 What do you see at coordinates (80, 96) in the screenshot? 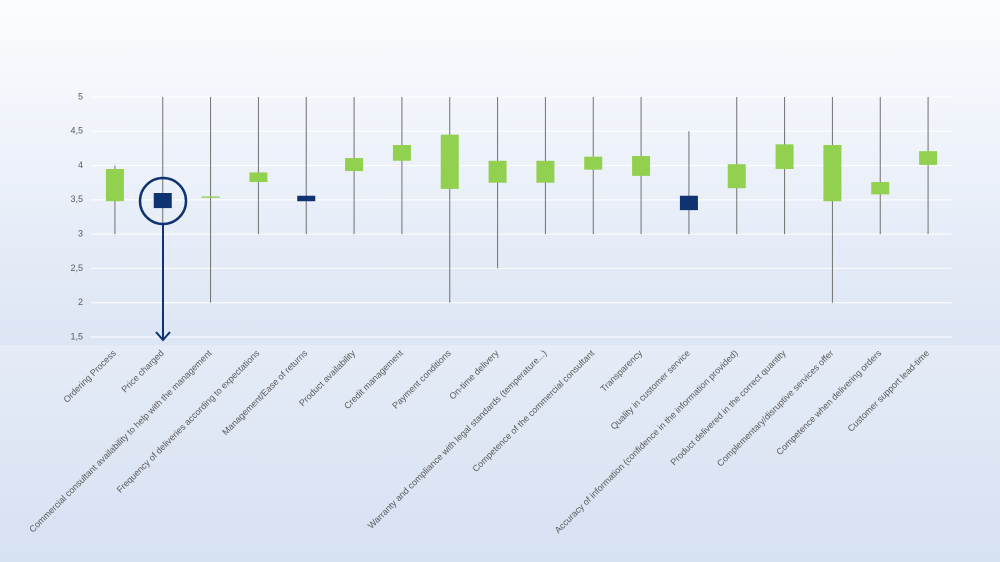
I see `y-tick-label: 5` at bounding box center [80, 96].